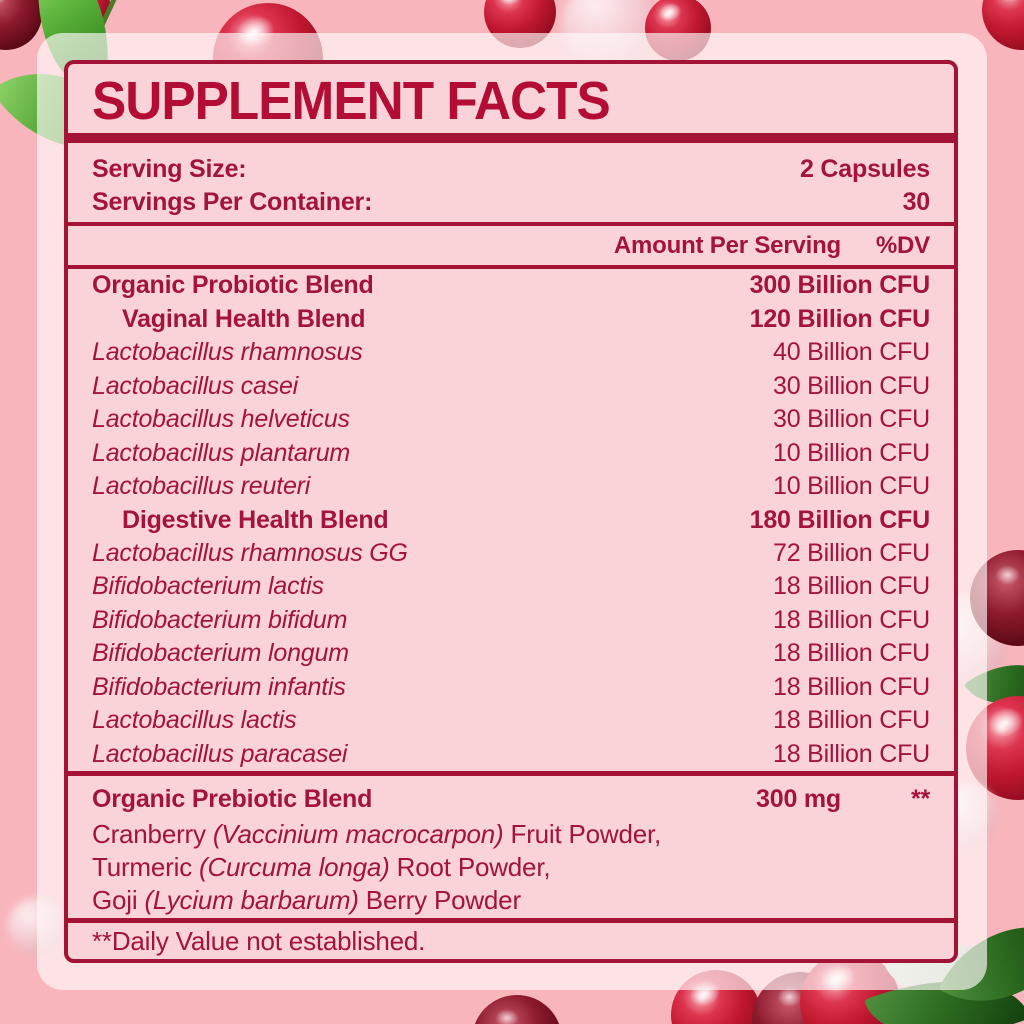  What do you see at coordinates (851, 352) in the screenshot?
I see `ingredient-amount: 40 Billion CFU` at bounding box center [851, 352].